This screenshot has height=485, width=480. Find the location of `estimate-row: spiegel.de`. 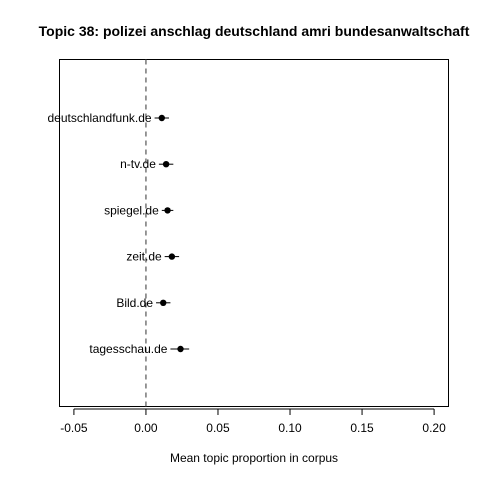

estimate-row: spiegel.de is located at coordinates (139, 210).